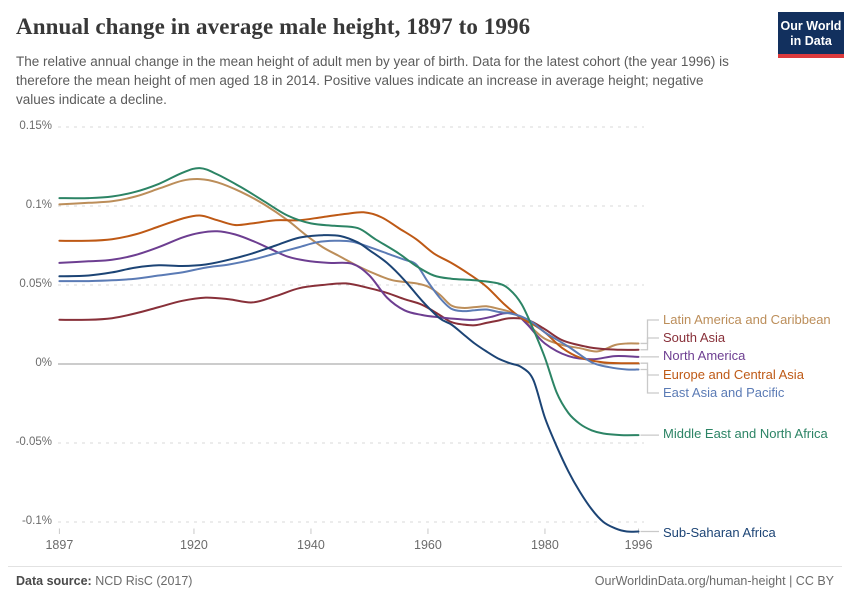  Describe the element at coordinates (59, 545) in the screenshot. I see `x-axis-label-1897: 1897` at that location.